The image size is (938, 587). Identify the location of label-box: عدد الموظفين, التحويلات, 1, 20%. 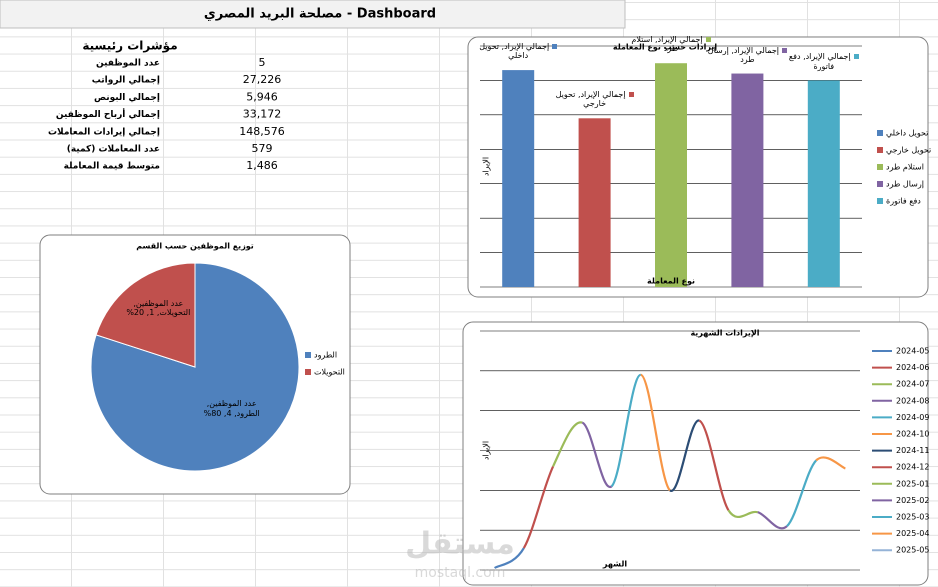
(158, 308).